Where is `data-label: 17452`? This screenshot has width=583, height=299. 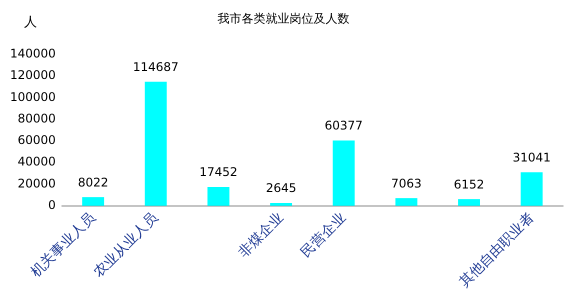 data-label: 17452 is located at coordinates (218, 172).